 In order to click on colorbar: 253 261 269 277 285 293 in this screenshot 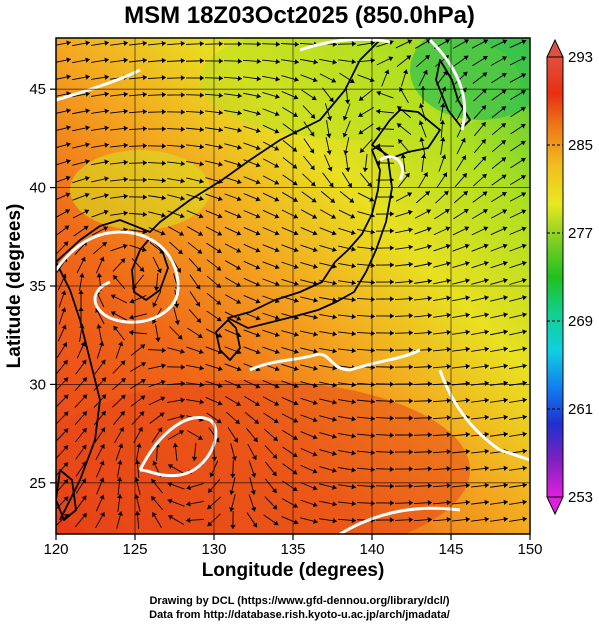, I will do `click(569, 277)`.